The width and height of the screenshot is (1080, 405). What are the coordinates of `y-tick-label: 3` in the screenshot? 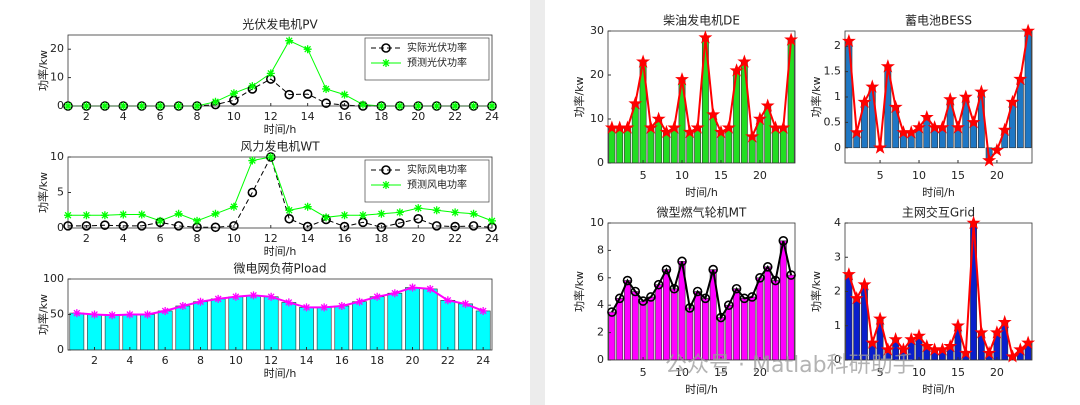 It's located at (837, 256).